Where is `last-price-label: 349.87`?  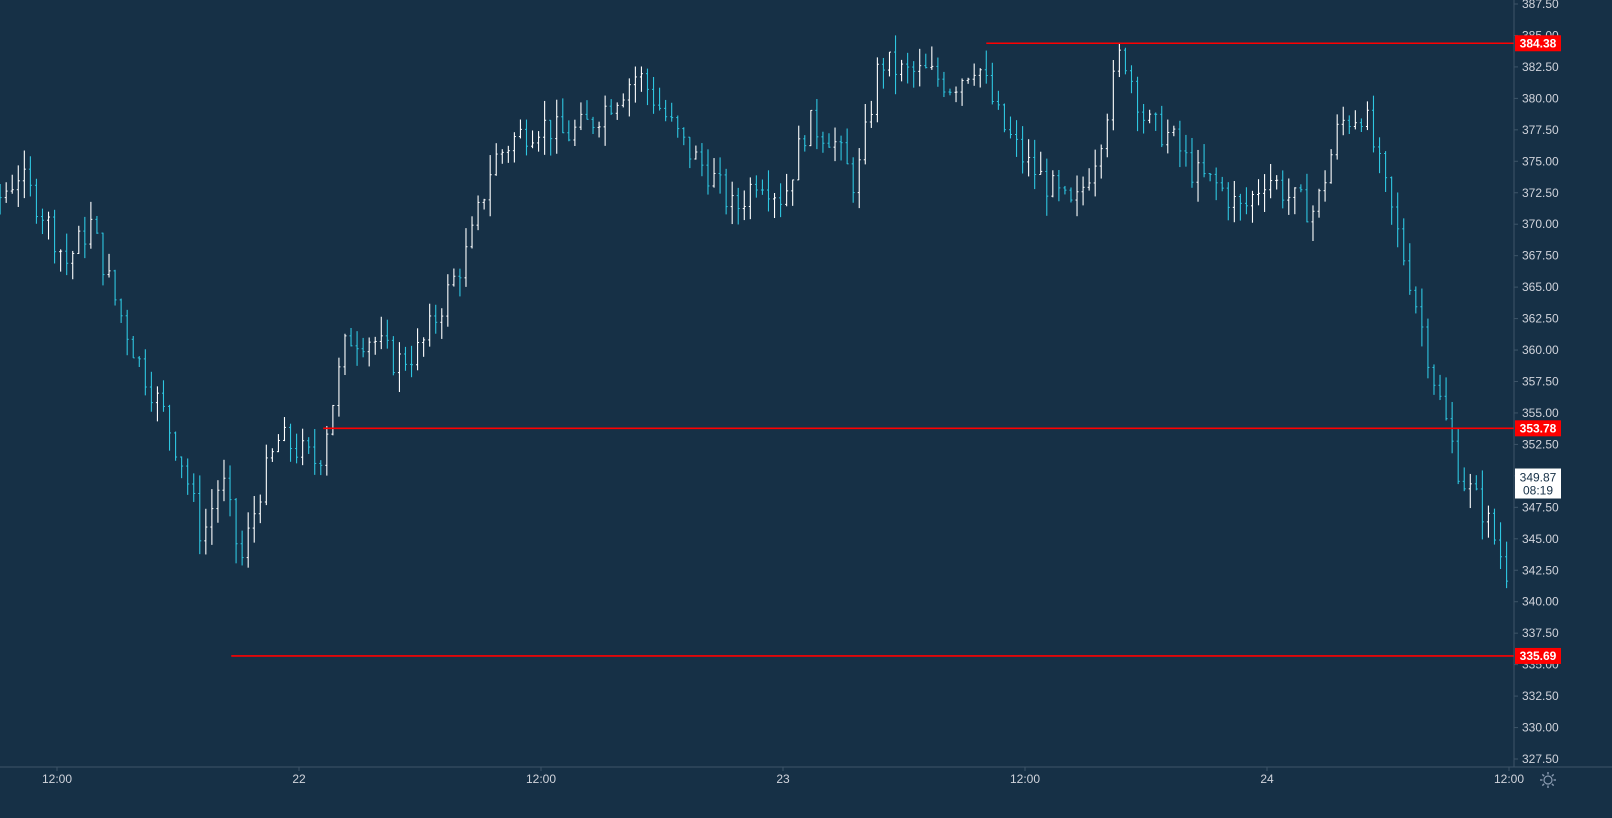 last-price-label: 349.87 is located at coordinates (1538, 478).